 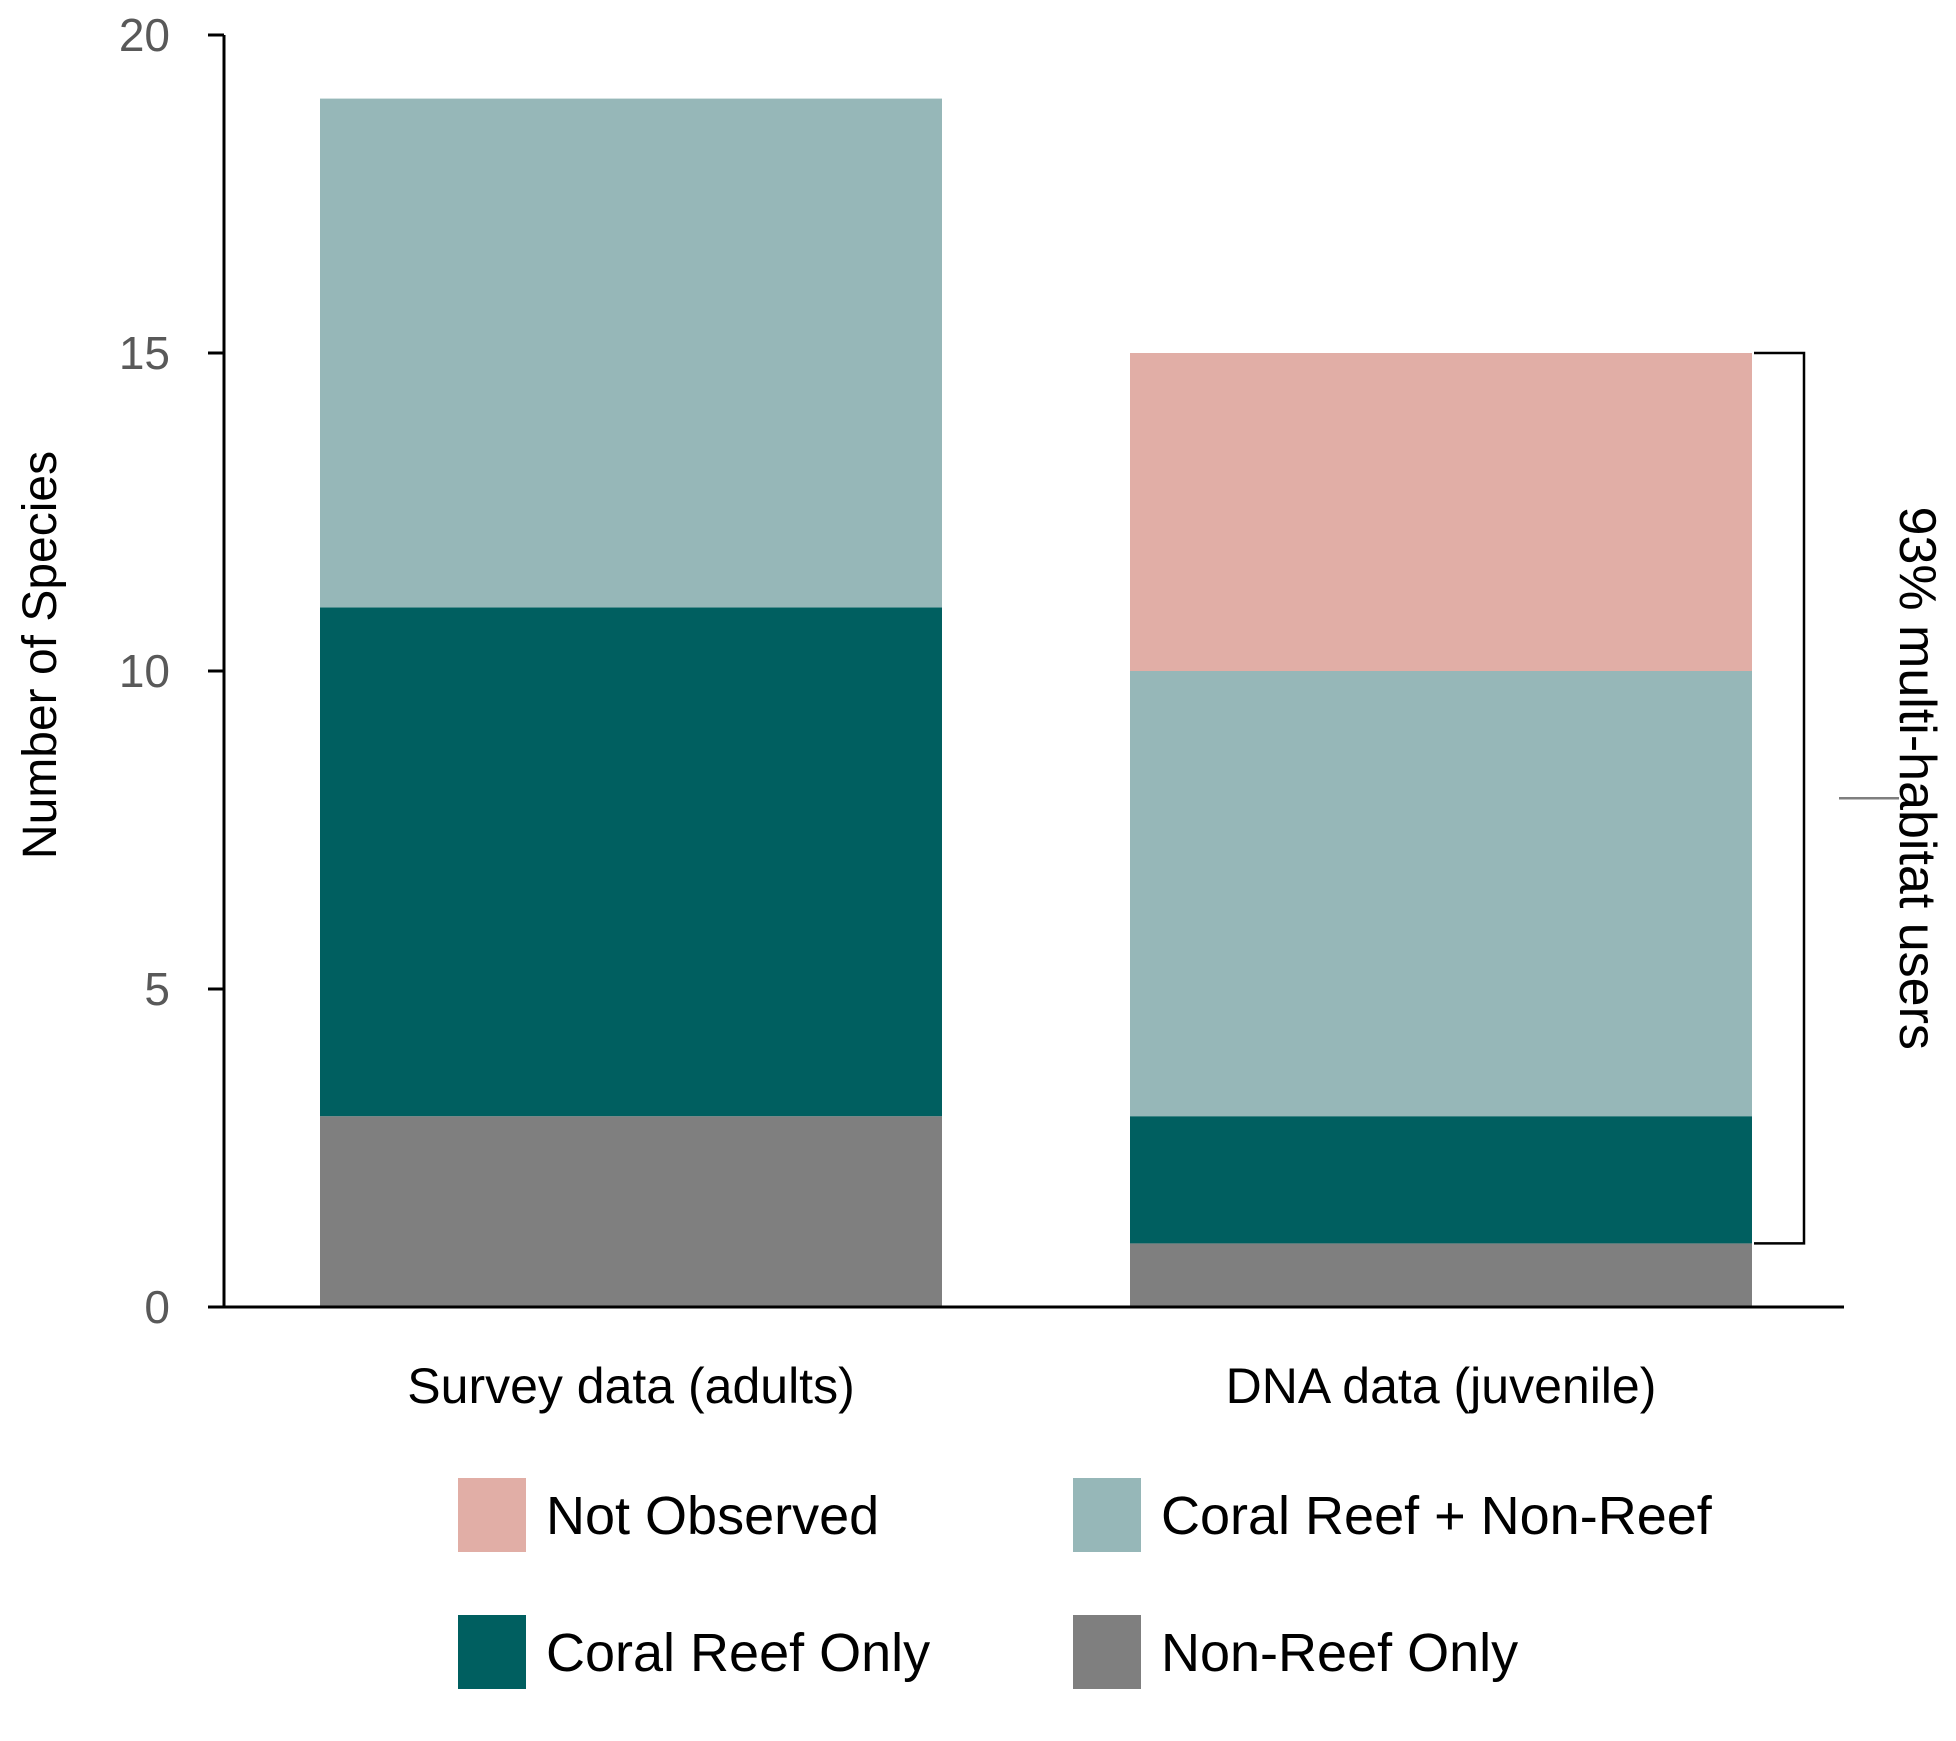 I want to click on annotation-bracket, so click(x=1780, y=798).